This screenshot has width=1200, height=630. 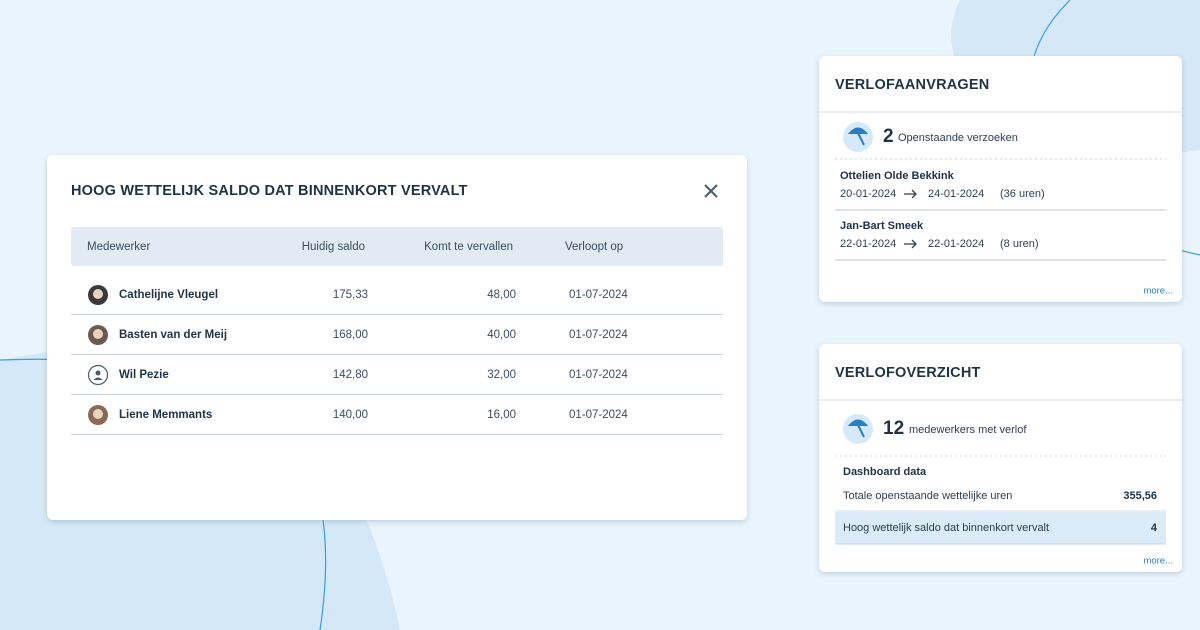 I want to click on employee-name: Wil Pezie, so click(x=144, y=375).